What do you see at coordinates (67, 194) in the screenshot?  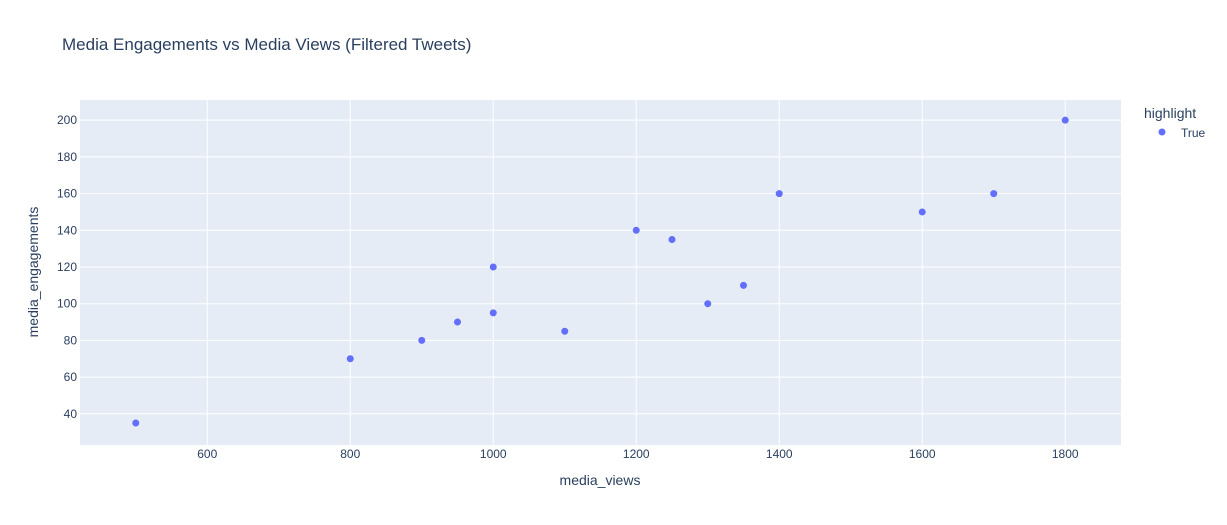 I see `y-tick-label: 160` at bounding box center [67, 194].